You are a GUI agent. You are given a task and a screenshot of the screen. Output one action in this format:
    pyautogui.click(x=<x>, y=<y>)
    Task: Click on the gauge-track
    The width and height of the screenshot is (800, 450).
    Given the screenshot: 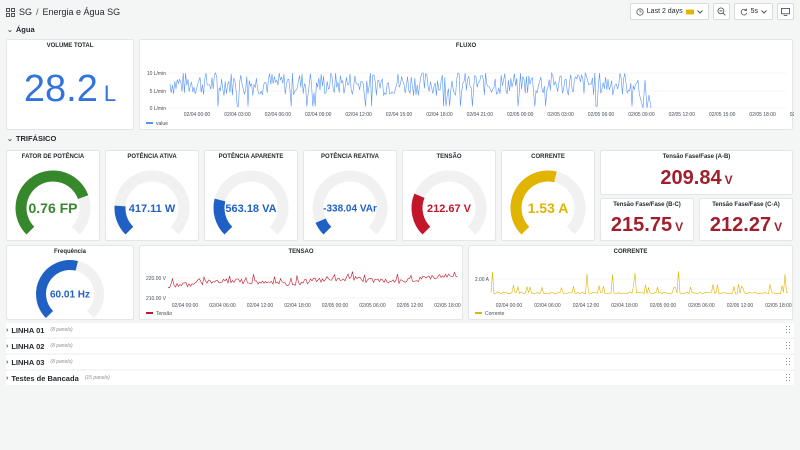 What is the action you would take?
    pyautogui.click(x=350, y=202)
    